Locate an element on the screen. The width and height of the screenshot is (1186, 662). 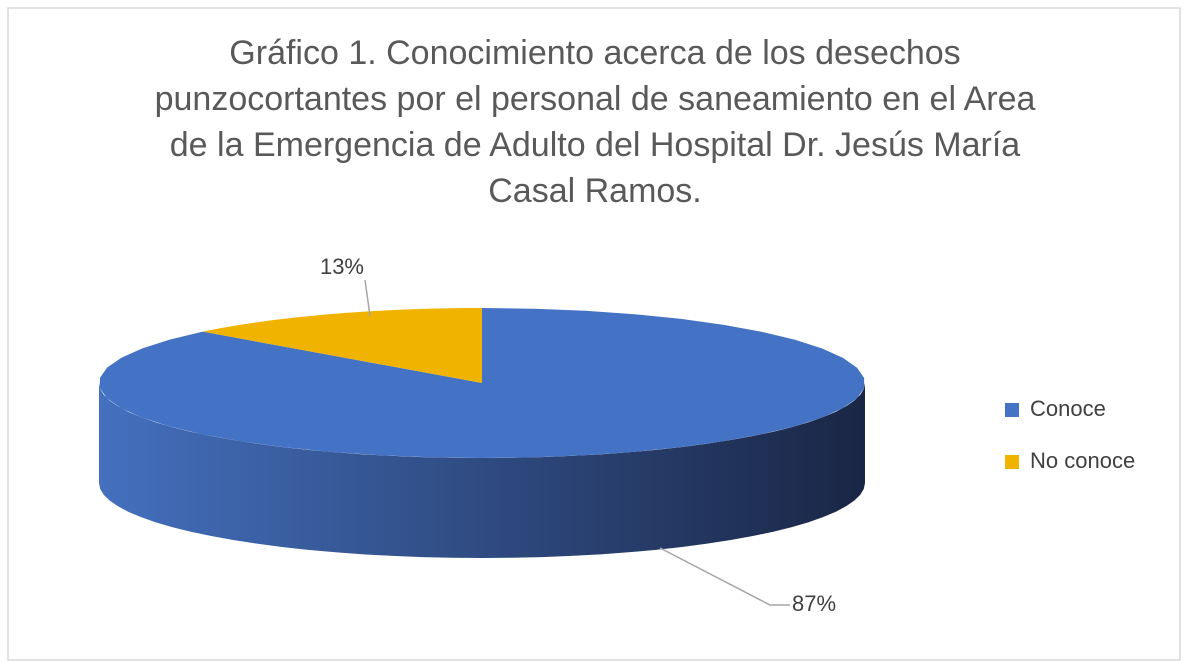
legend-label: Conoce is located at coordinates (1068, 408).